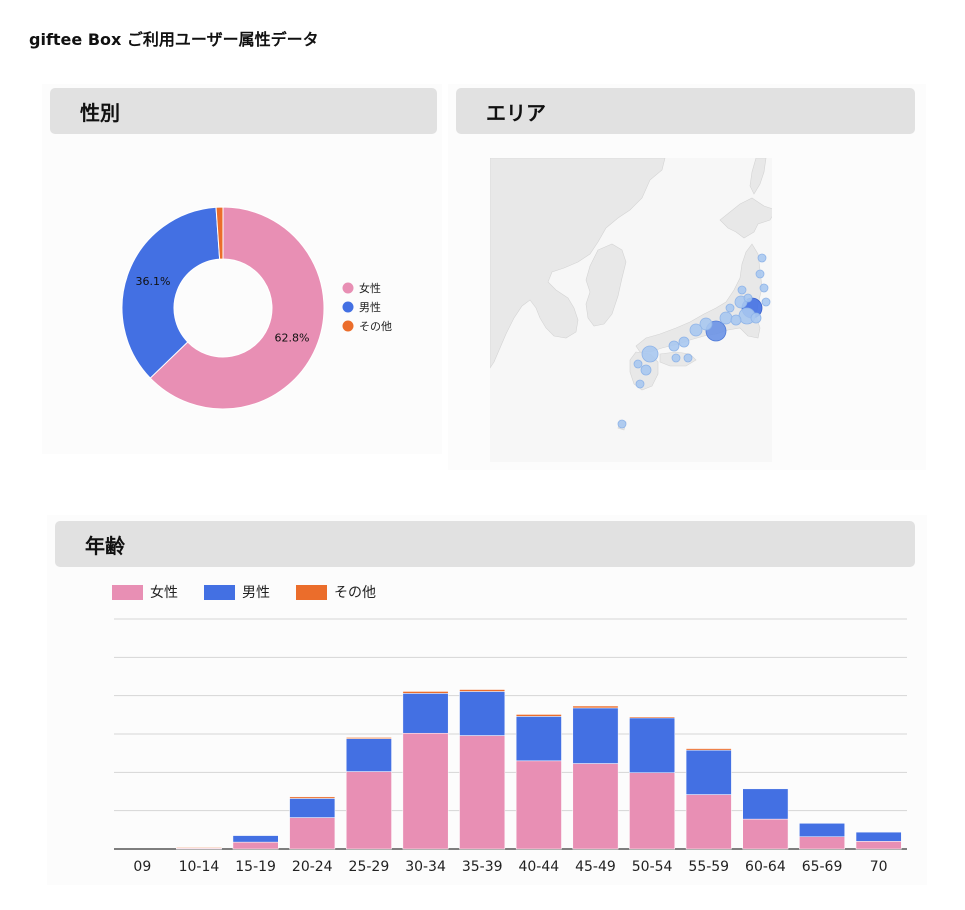 The height and width of the screenshot is (910, 965). Describe the element at coordinates (578, 263) in the screenshot. I see `map-land-asia` at that location.